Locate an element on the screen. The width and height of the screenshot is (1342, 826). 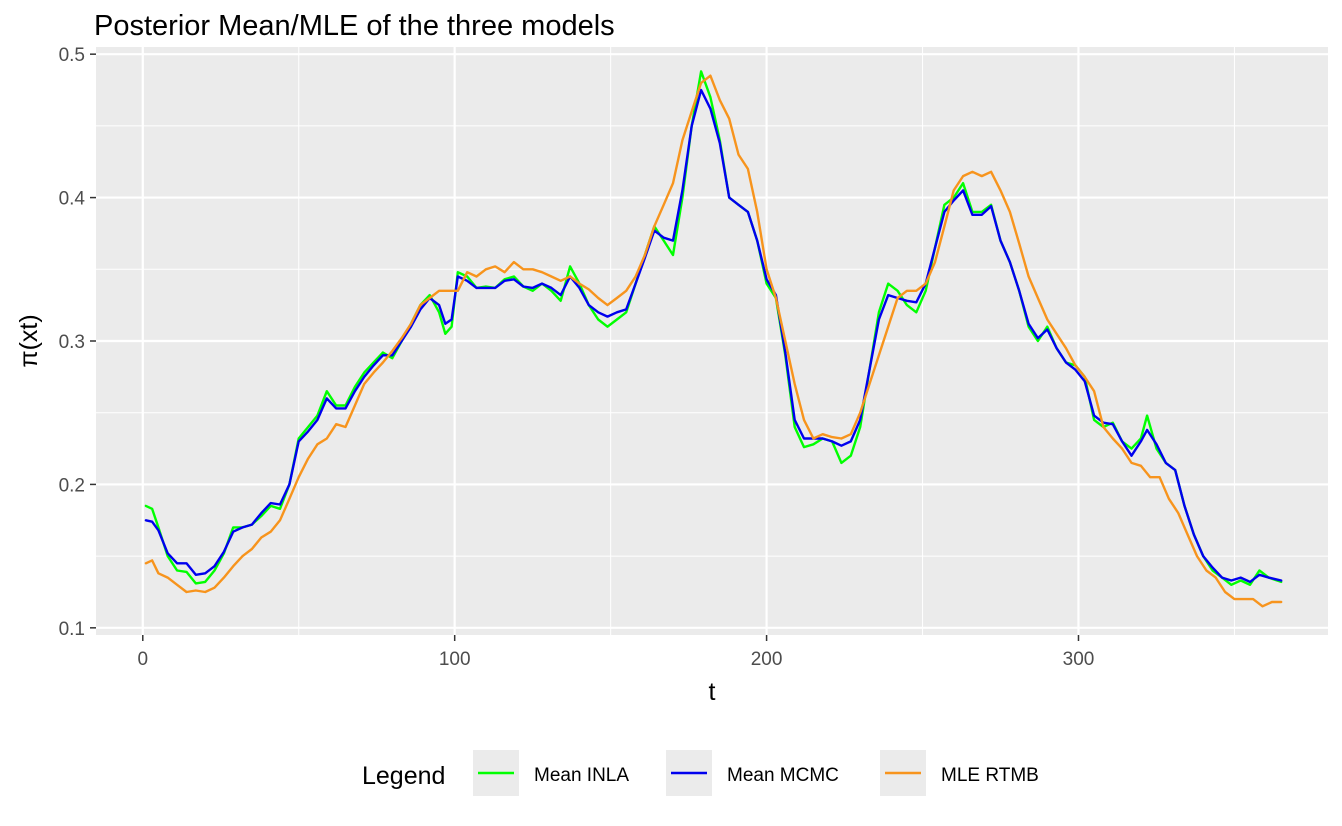
y-tick-label: 0.5 is located at coordinates (72, 55).